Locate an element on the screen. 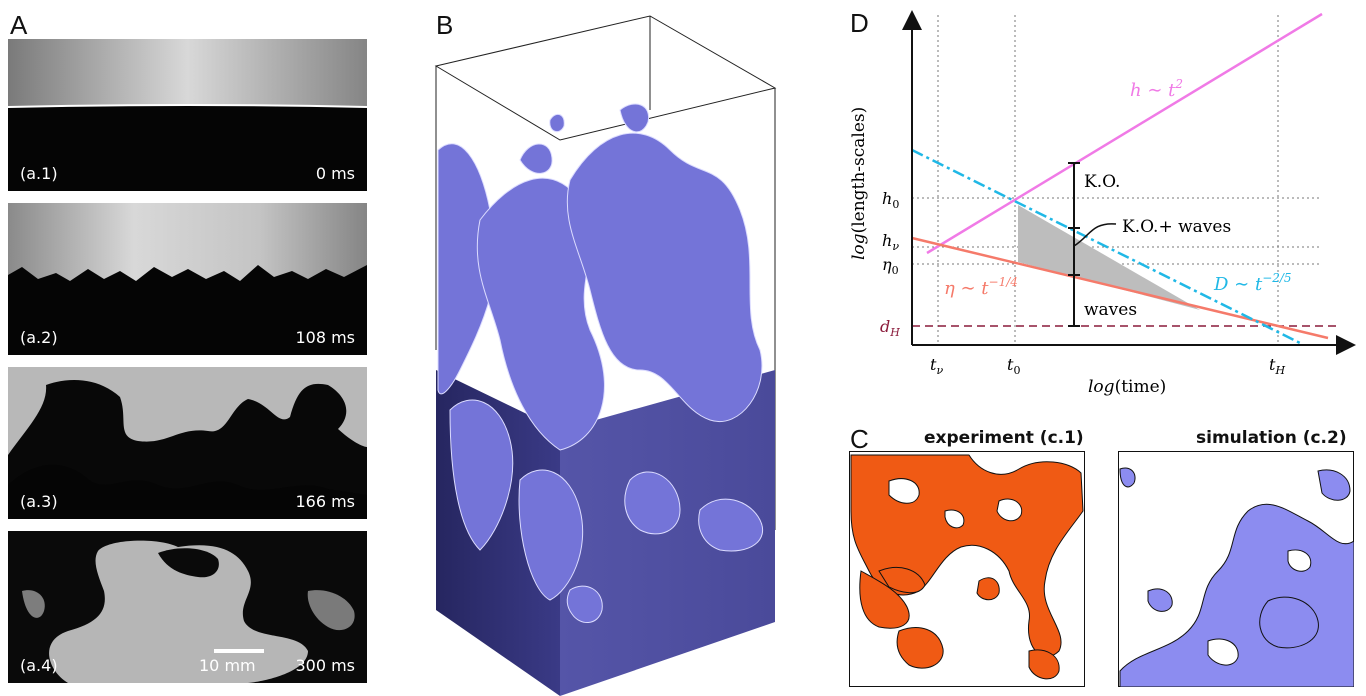  frame-a3: (a.3) 166 ms is located at coordinates (187, 443).